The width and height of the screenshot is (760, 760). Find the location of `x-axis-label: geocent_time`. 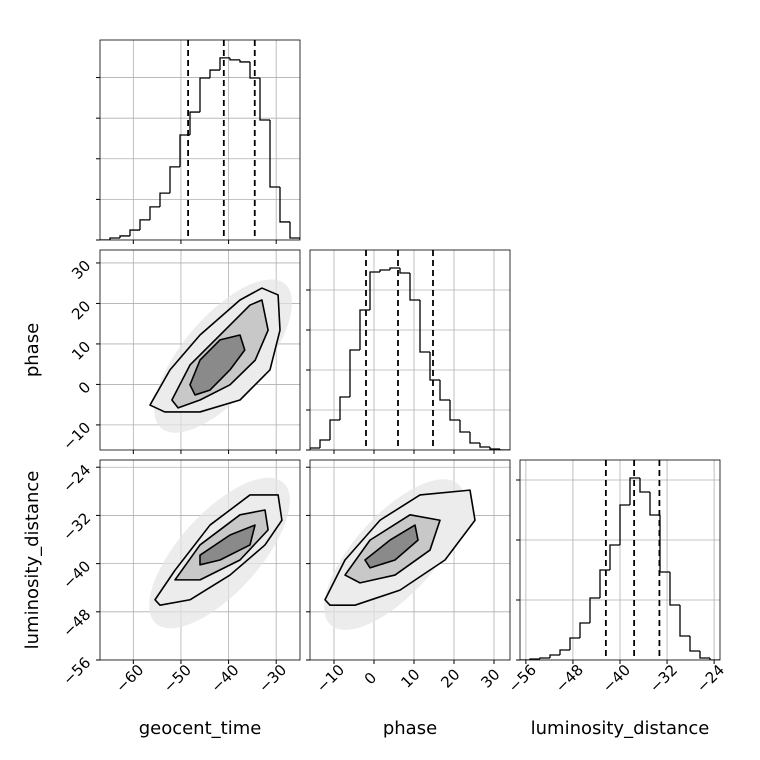

x-axis-label: geocent_time is located at coordinates (200, 728).